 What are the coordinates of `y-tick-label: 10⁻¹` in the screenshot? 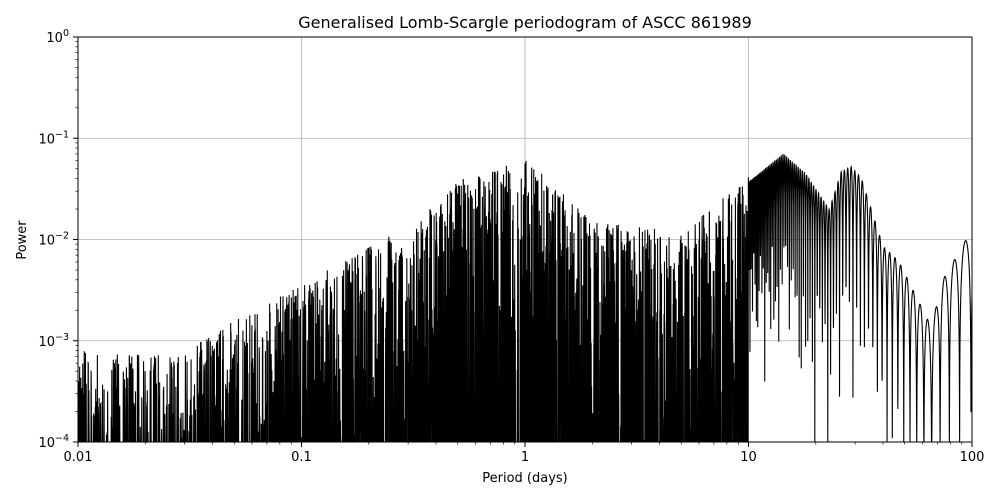 It's located at (53, 138).